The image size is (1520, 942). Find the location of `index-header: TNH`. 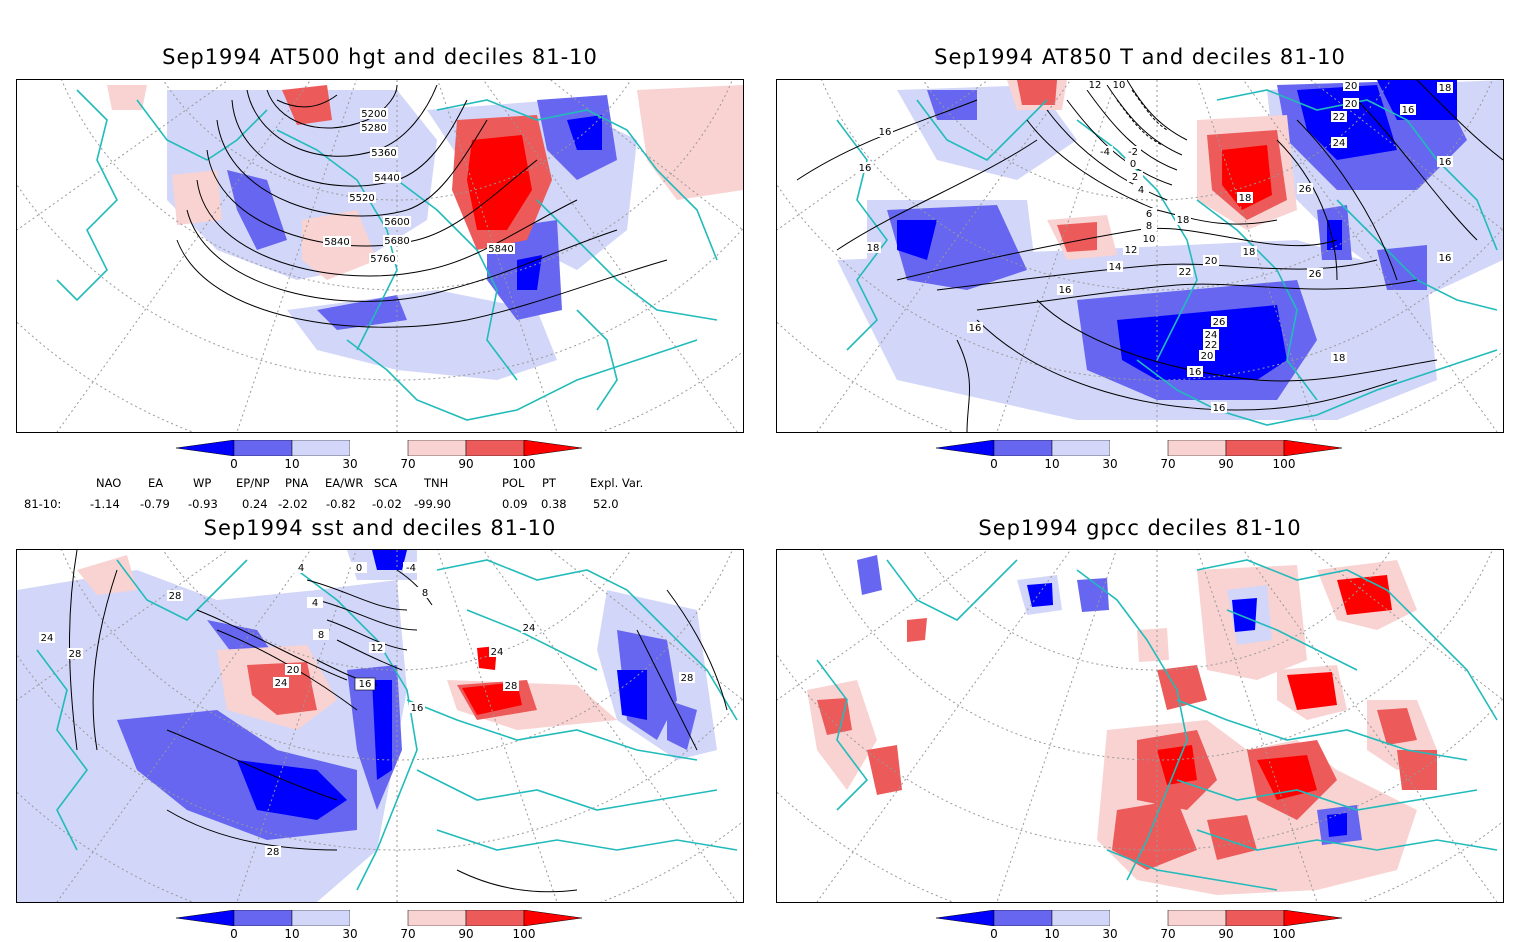

index-header: TNH is located at coordinates (436, 483).